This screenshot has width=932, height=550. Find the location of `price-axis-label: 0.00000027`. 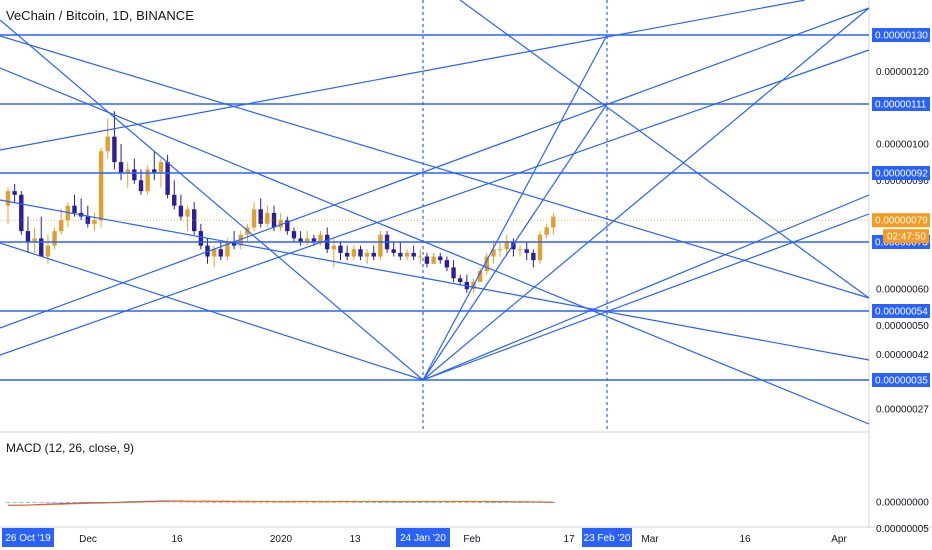

price-axis-label: 0.00000027 is located at coordinates (902, 410).